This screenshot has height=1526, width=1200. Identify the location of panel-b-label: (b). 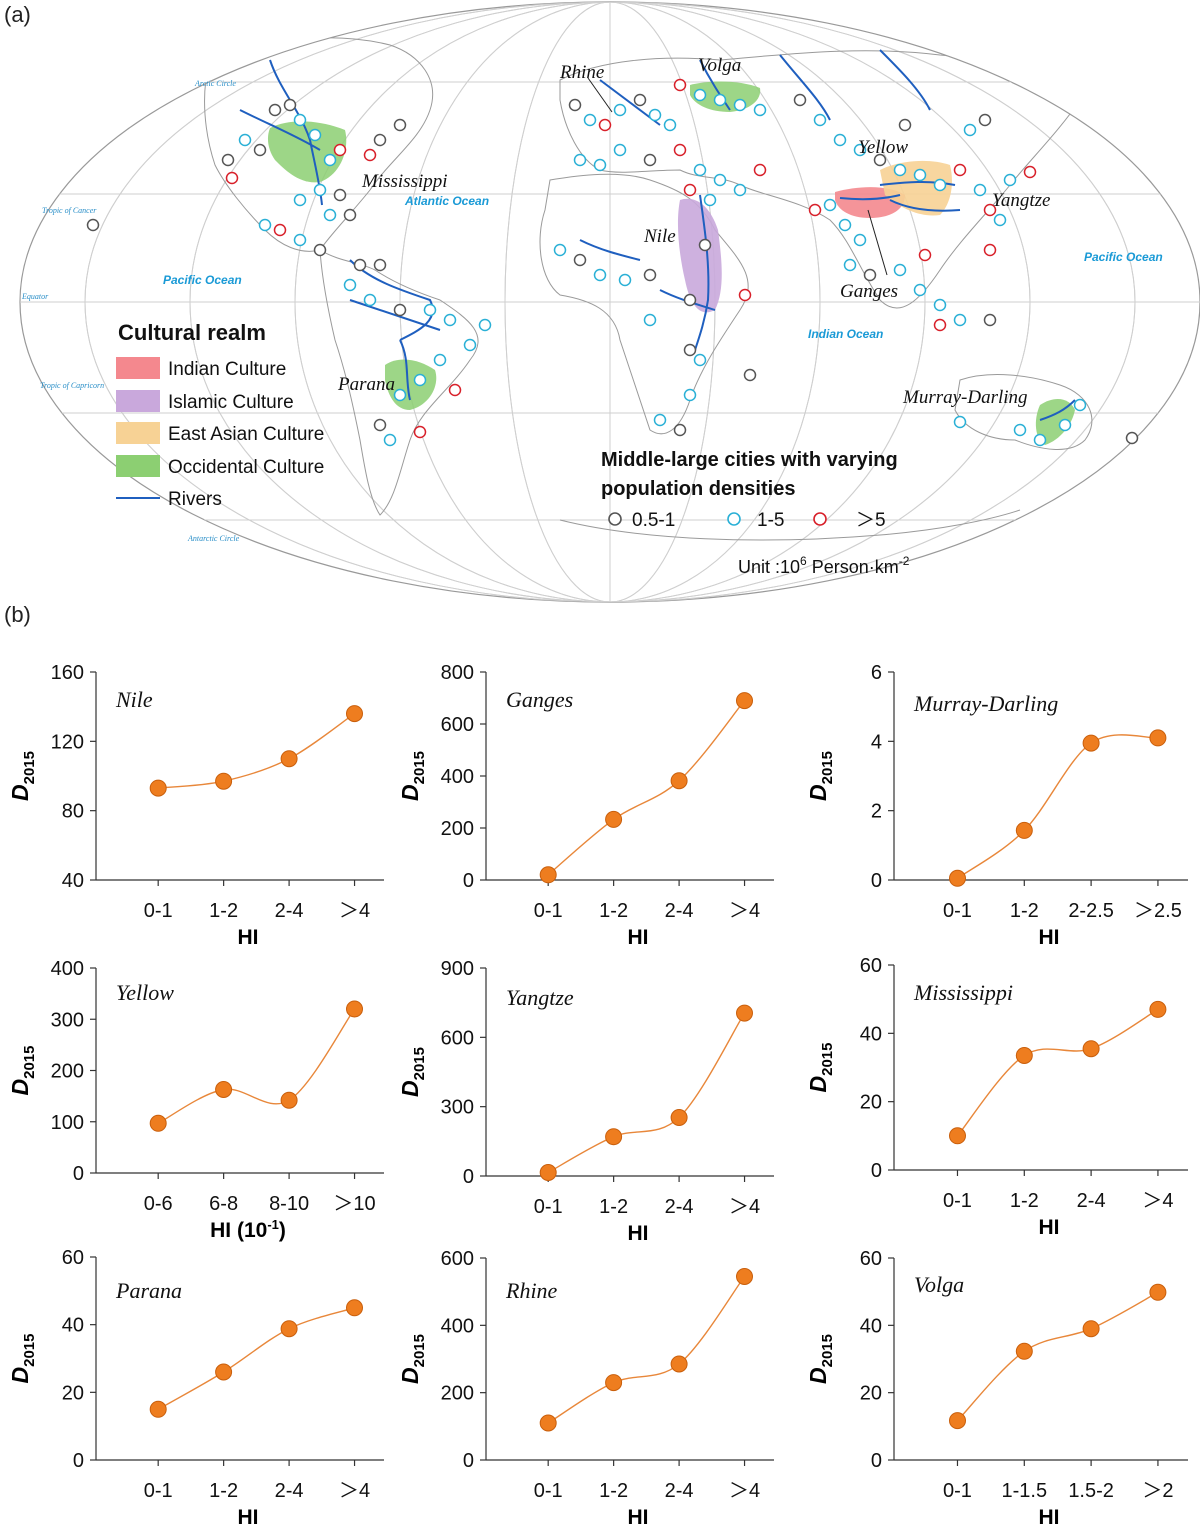
(17, 614).